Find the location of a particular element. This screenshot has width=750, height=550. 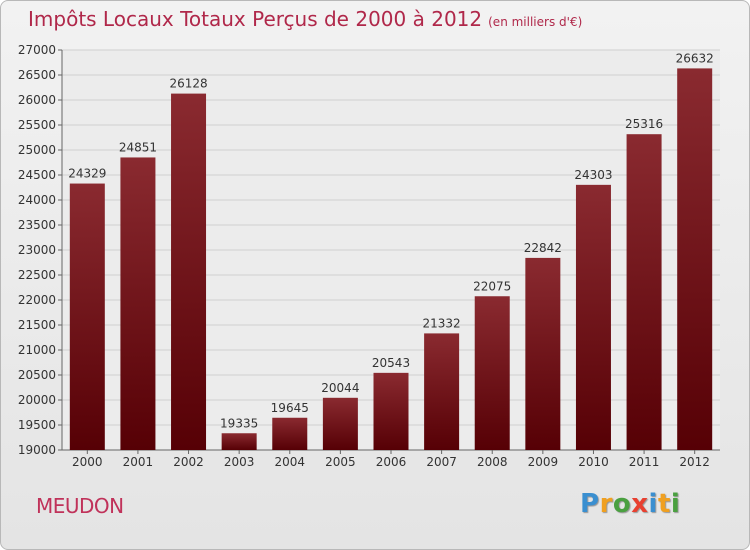

y-tick-label: 26500 is located at coordinates (37, 75).